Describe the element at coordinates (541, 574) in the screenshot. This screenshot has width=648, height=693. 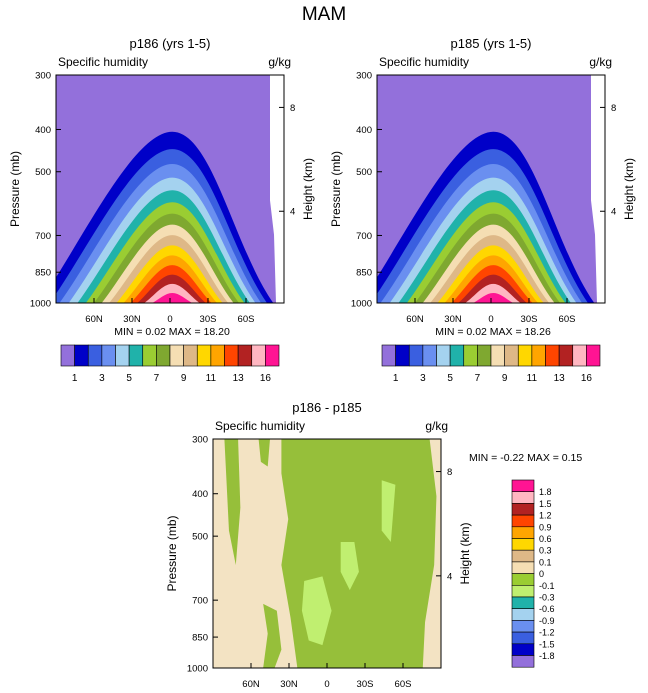
I see `colorbar-label: 0` at that location.